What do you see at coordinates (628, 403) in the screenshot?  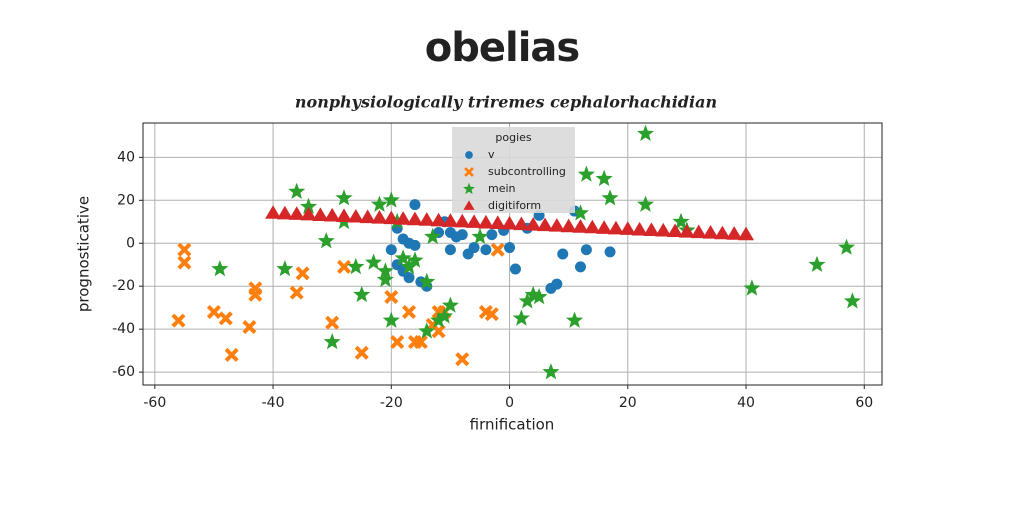 I see `x-tick-label: 20` at bounding box center [628, 403].